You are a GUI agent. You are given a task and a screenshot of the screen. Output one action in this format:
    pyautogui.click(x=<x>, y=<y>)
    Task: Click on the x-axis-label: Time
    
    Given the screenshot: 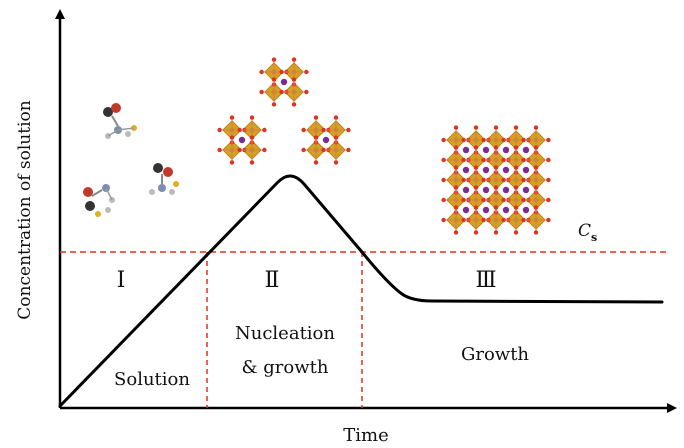 What is the action you would take?
    pyautogui.click(x=365, y=435)
    